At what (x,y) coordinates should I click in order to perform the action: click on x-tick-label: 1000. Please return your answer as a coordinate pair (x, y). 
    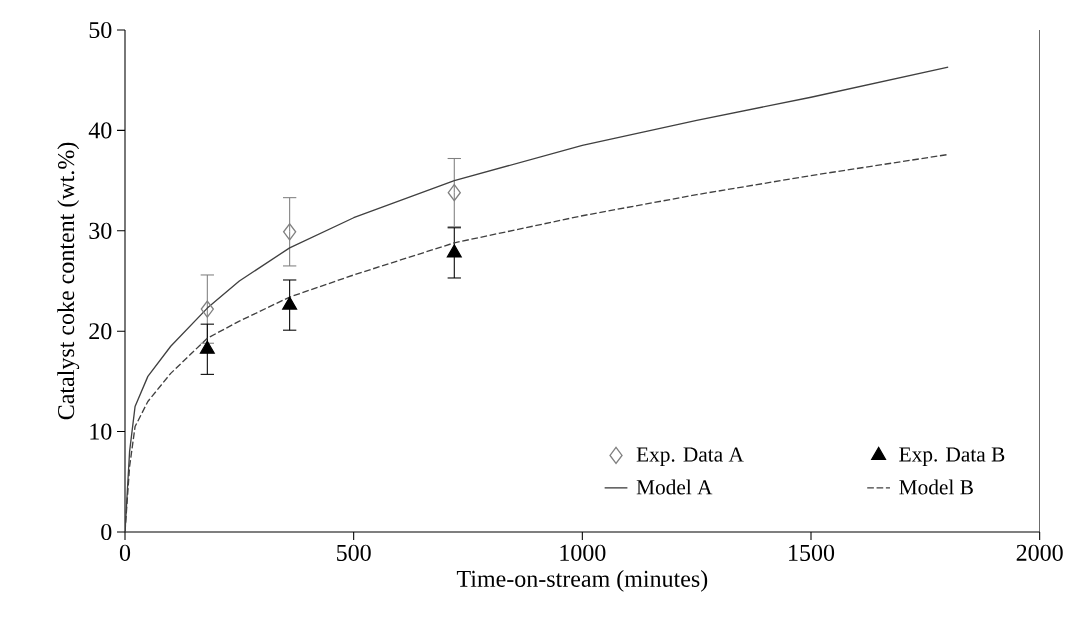
    Looking at the image, I should click on (583, 552).